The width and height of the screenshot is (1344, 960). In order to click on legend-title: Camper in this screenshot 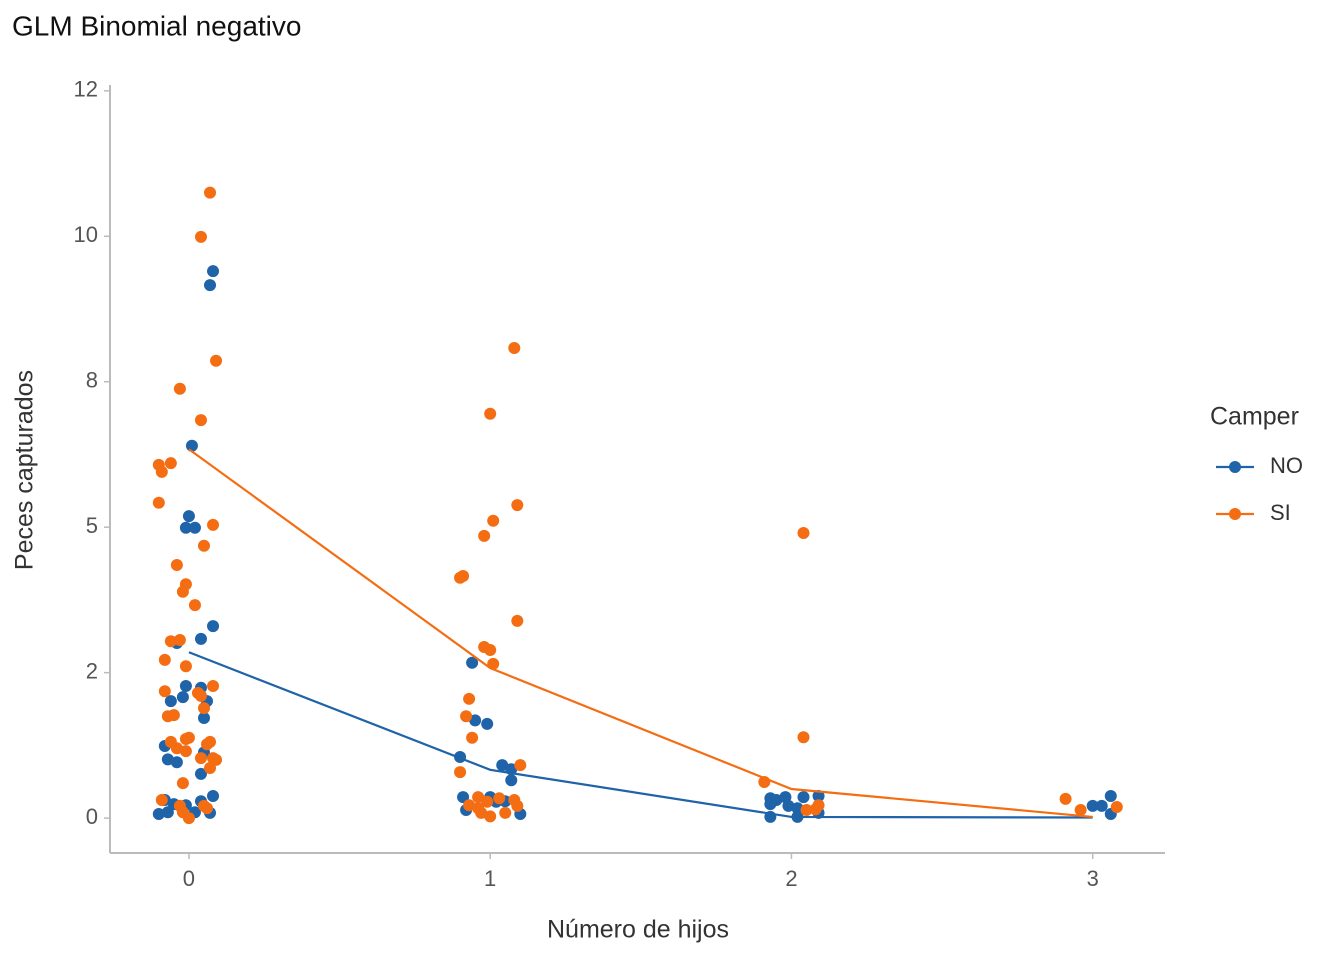, I will do `click(1254, 417)`.